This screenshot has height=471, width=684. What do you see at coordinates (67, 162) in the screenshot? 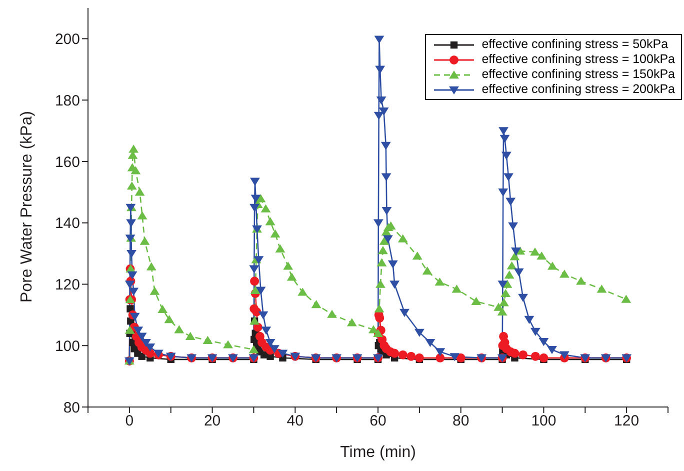
I see `y-tick-label: 160` at bounding box center [67, 162].